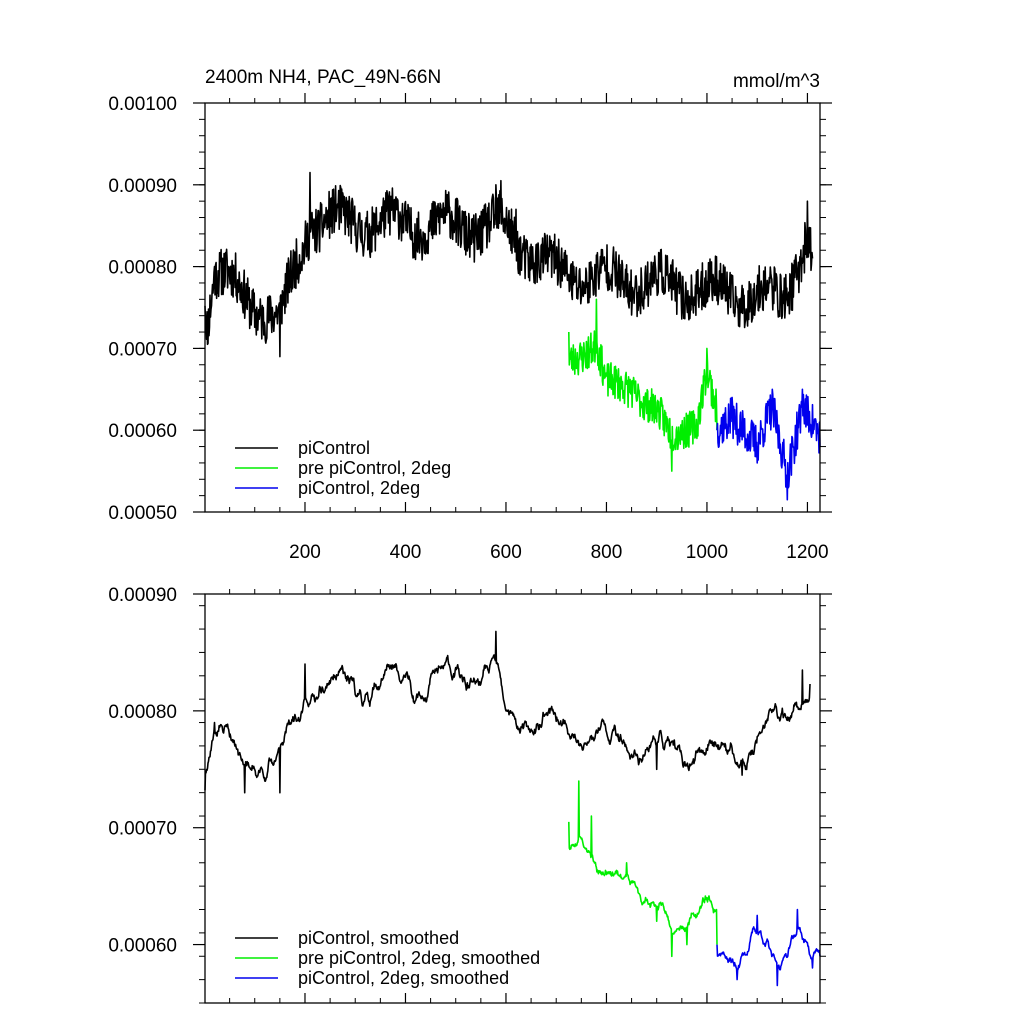  Describe the element at coordinates (419, 958) in the screenshot. I see `legend-label-1: pre piControl, 2deg, smoothed` at that location.